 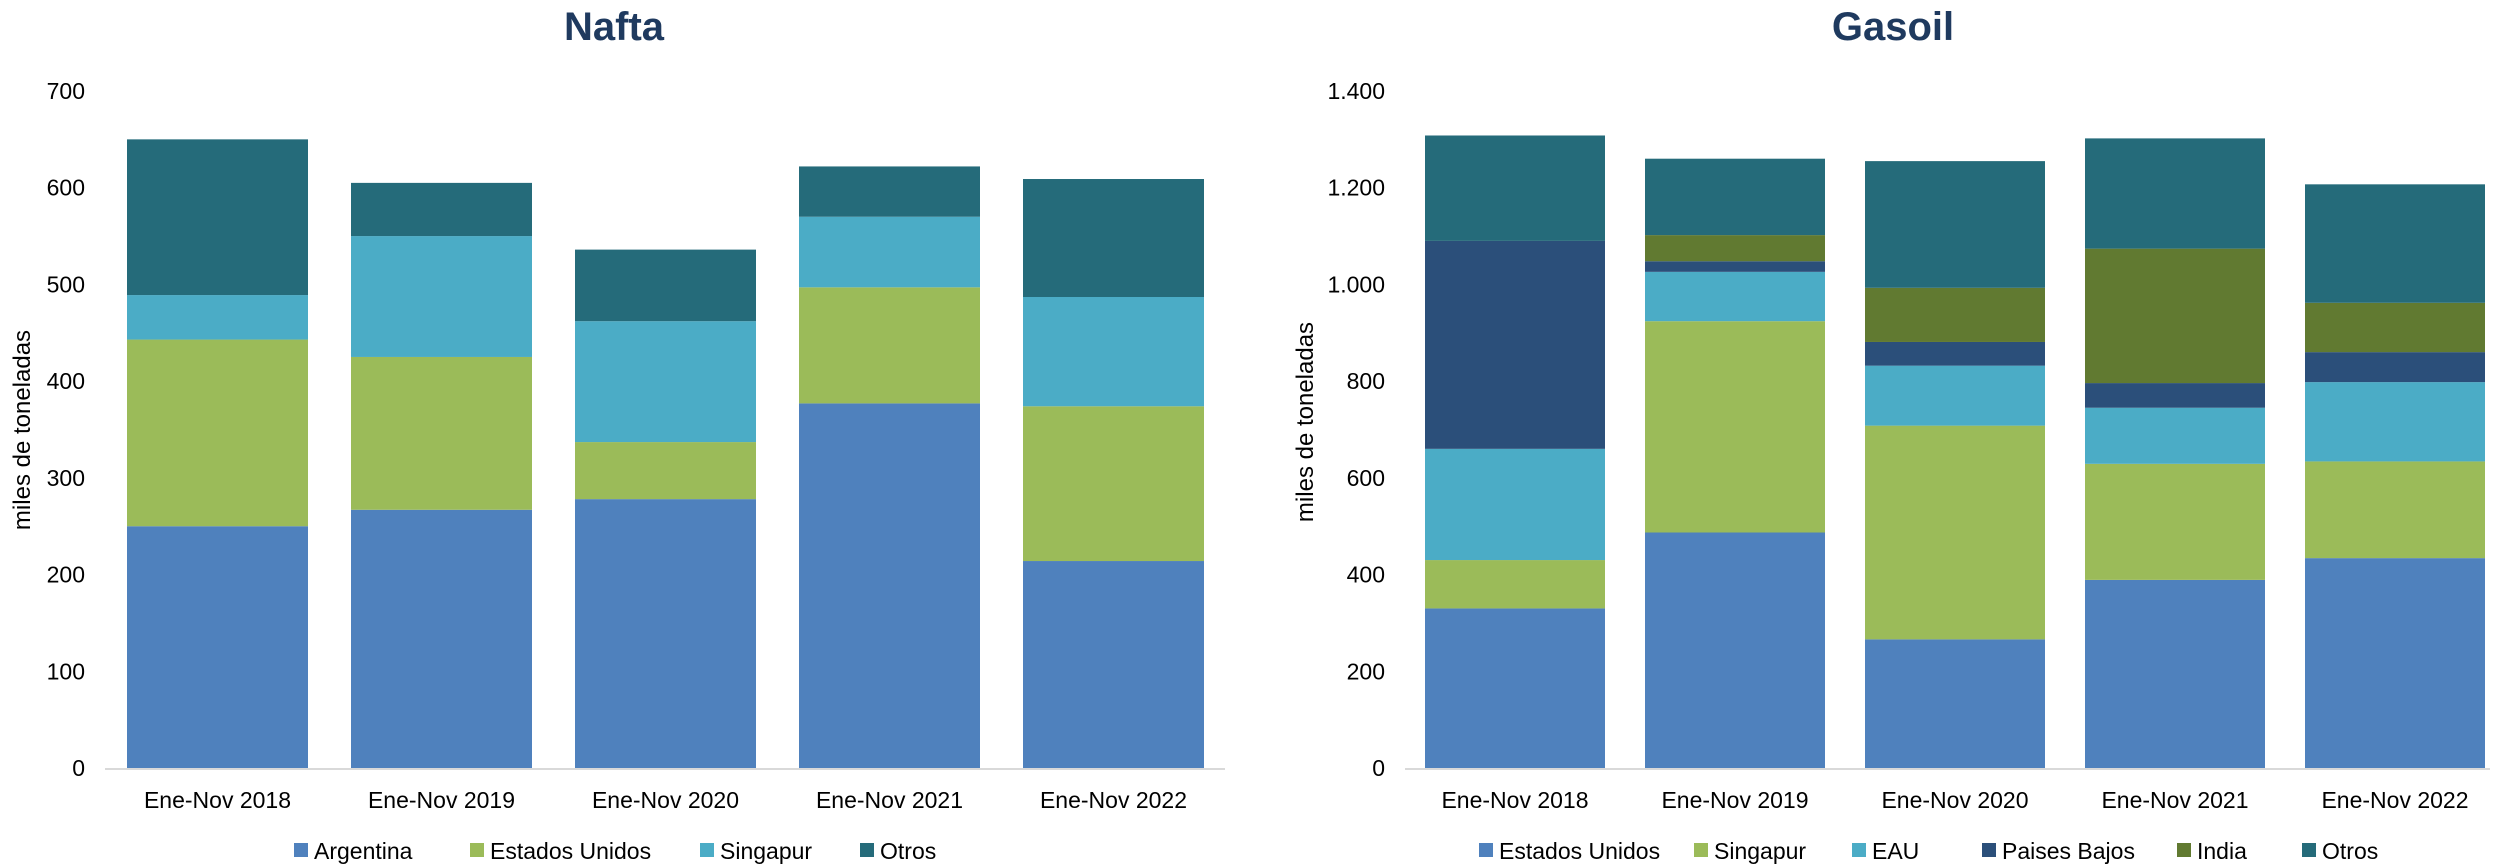 I want to click on nafta-x-tick-label: Ene-Nov 2021, so click(x=889, y=800).